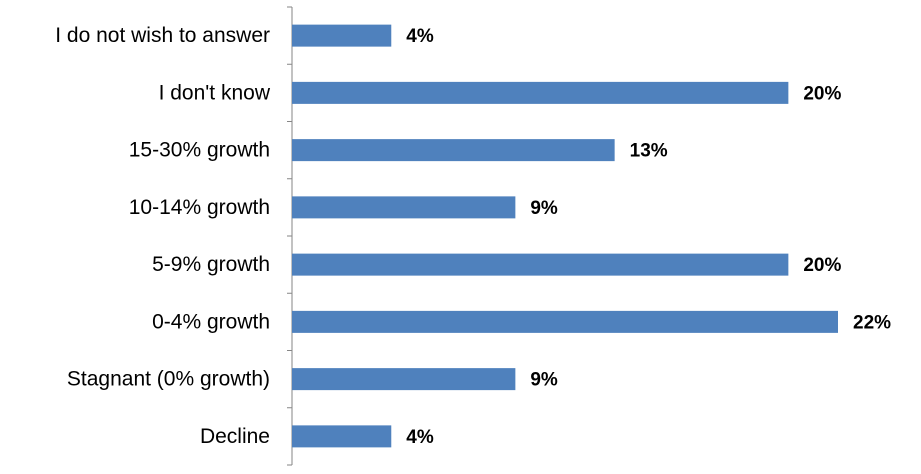 The width and height of the screenshot is (921, 474). Describe the element at coordinates (199, 207) in the screenshot. I see `category-label: 10-14% growth` at that location.